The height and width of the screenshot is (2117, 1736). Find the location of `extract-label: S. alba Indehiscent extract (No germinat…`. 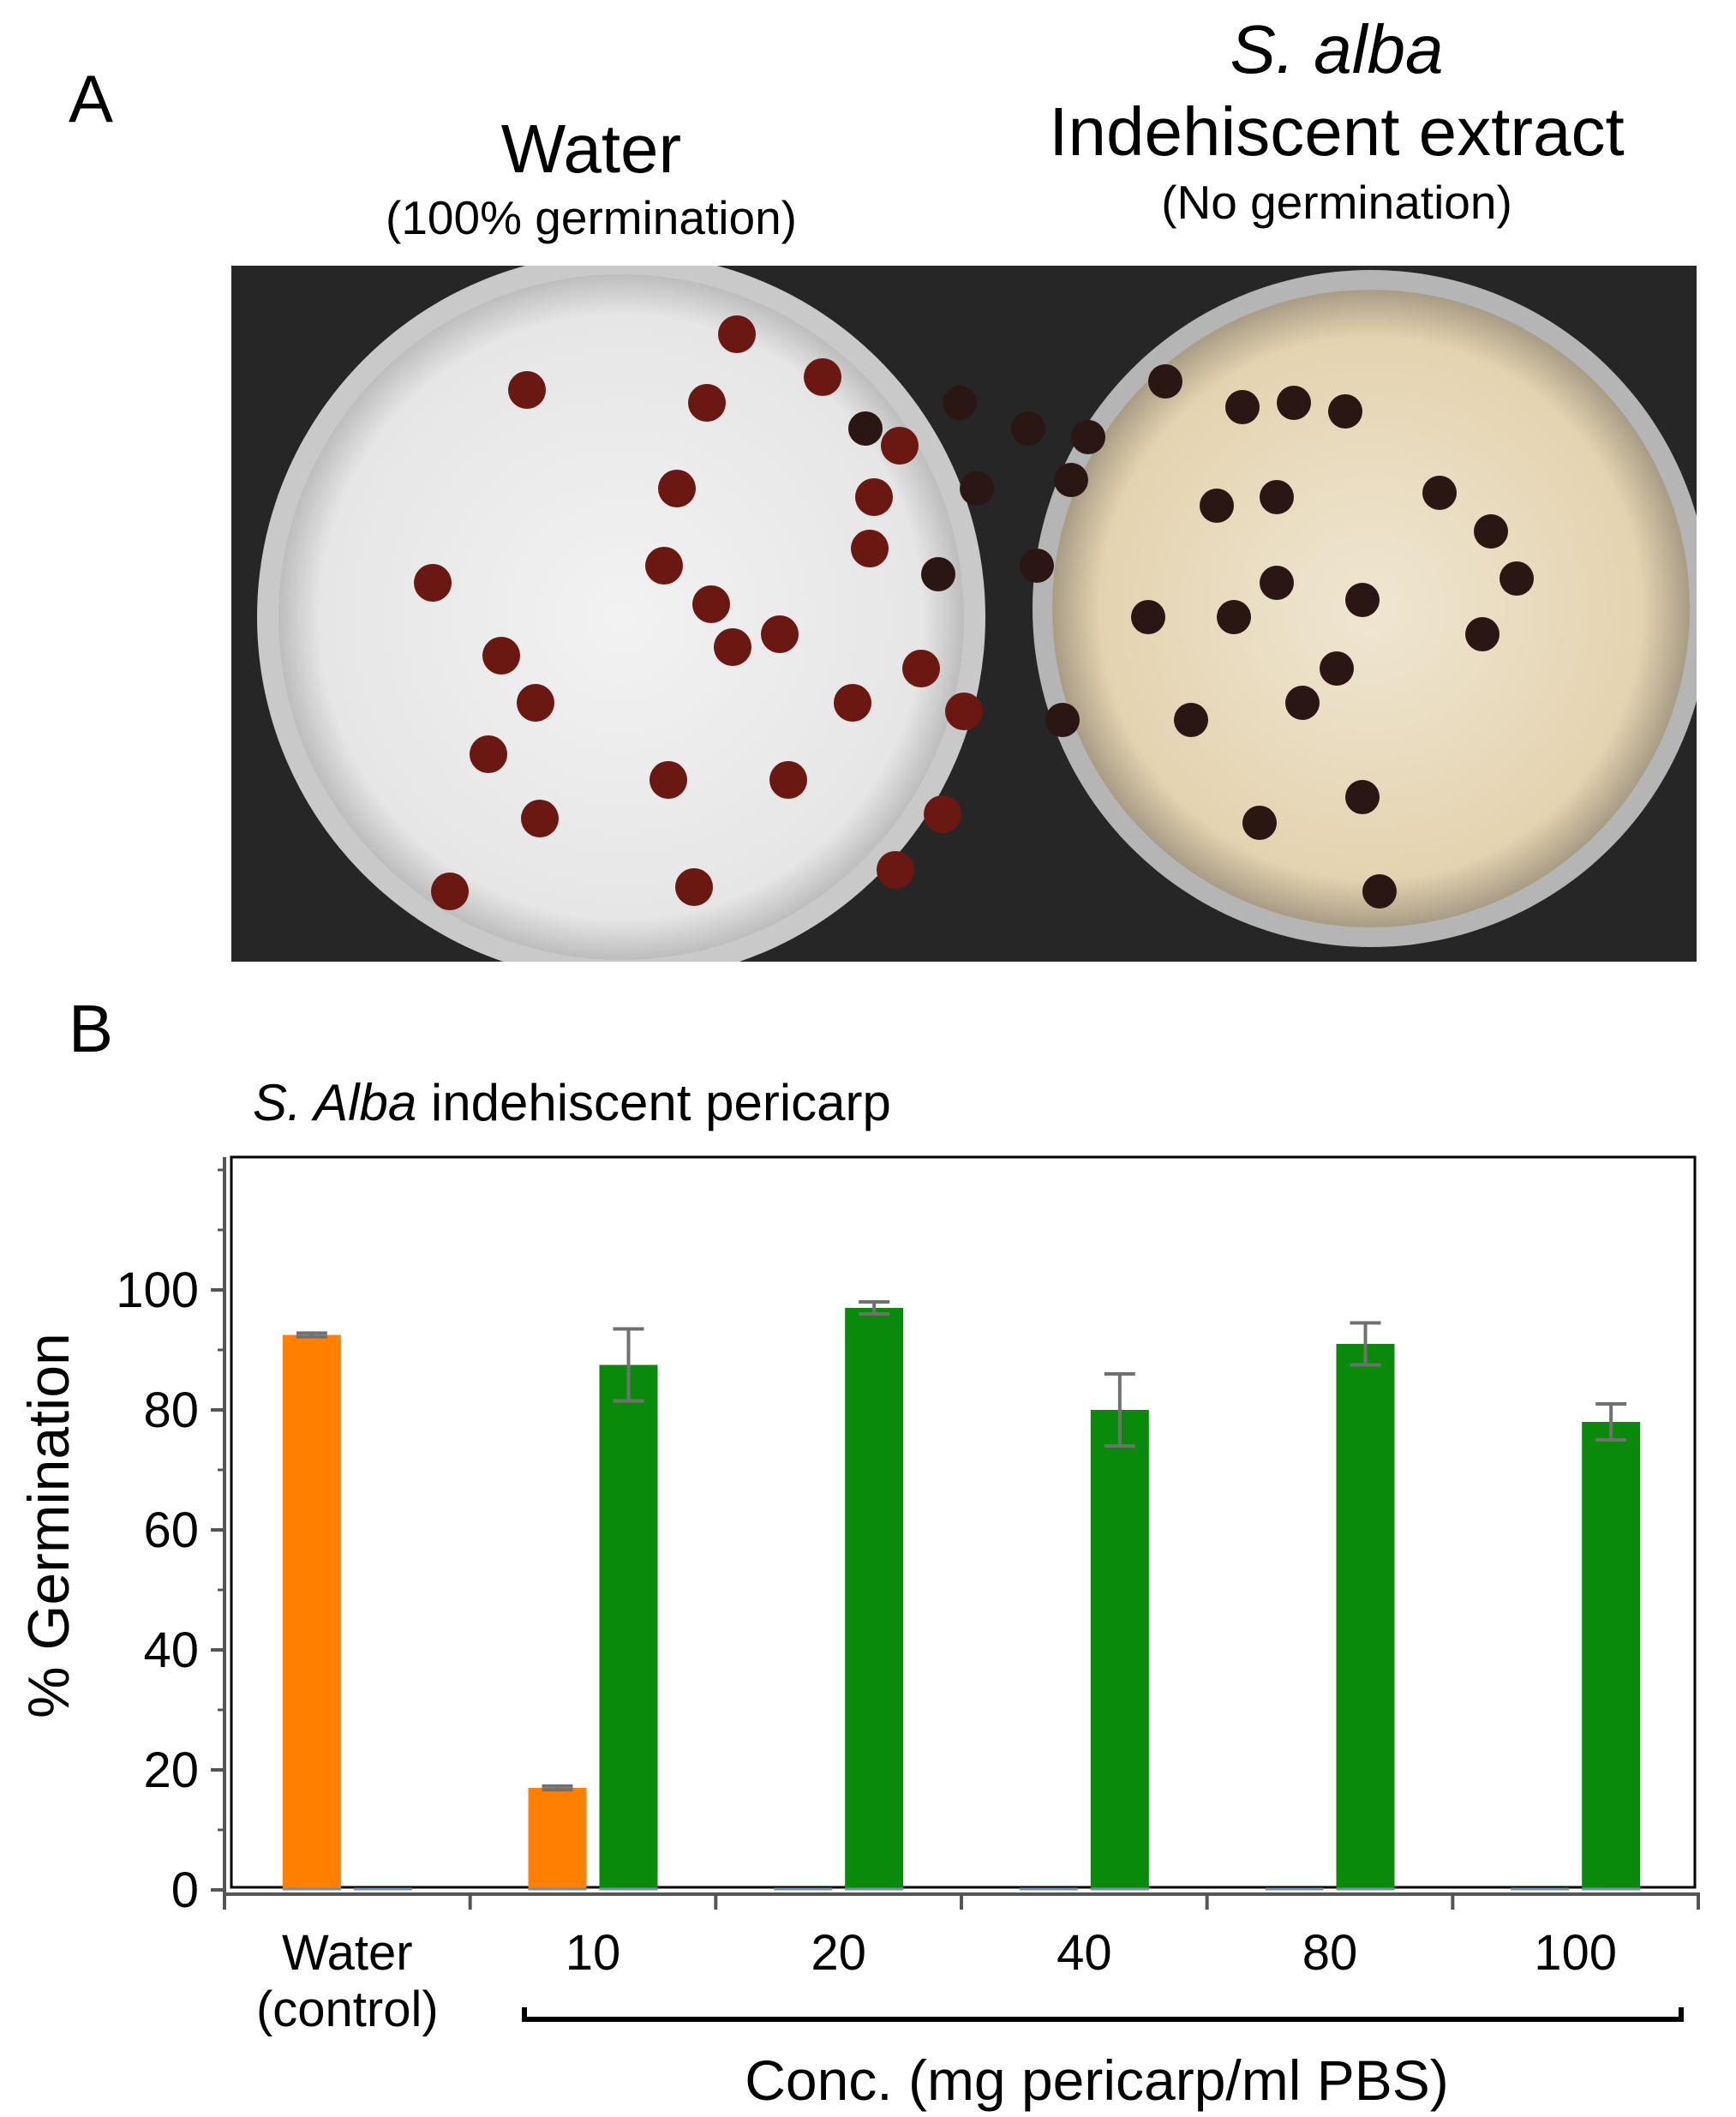

extract-label: S. alba Indehiscent extract (No germinat… is located at coordinates (1337, 120).